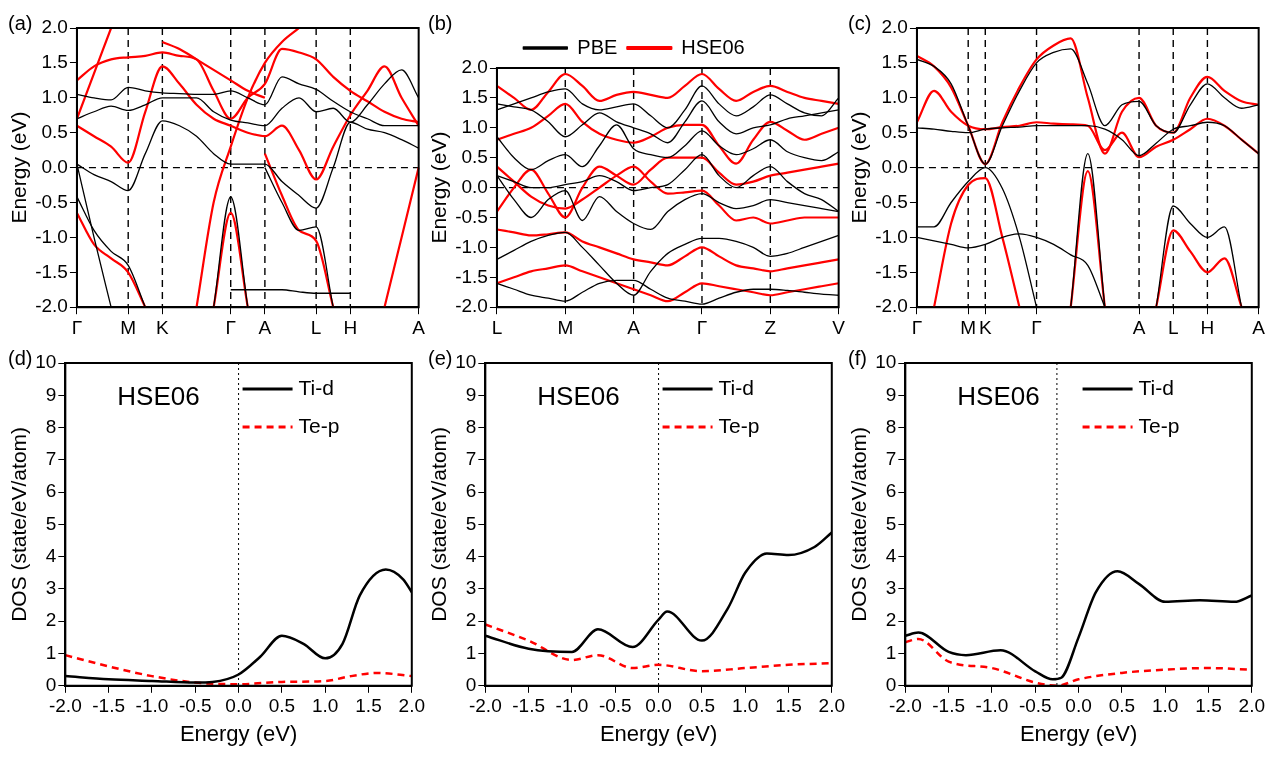 This screenshot has height=757, width=1286. What do you see at coordinates (440, 357) in the screenshot?
I see `chart-title: (e)` at bounding box center [440, 357].